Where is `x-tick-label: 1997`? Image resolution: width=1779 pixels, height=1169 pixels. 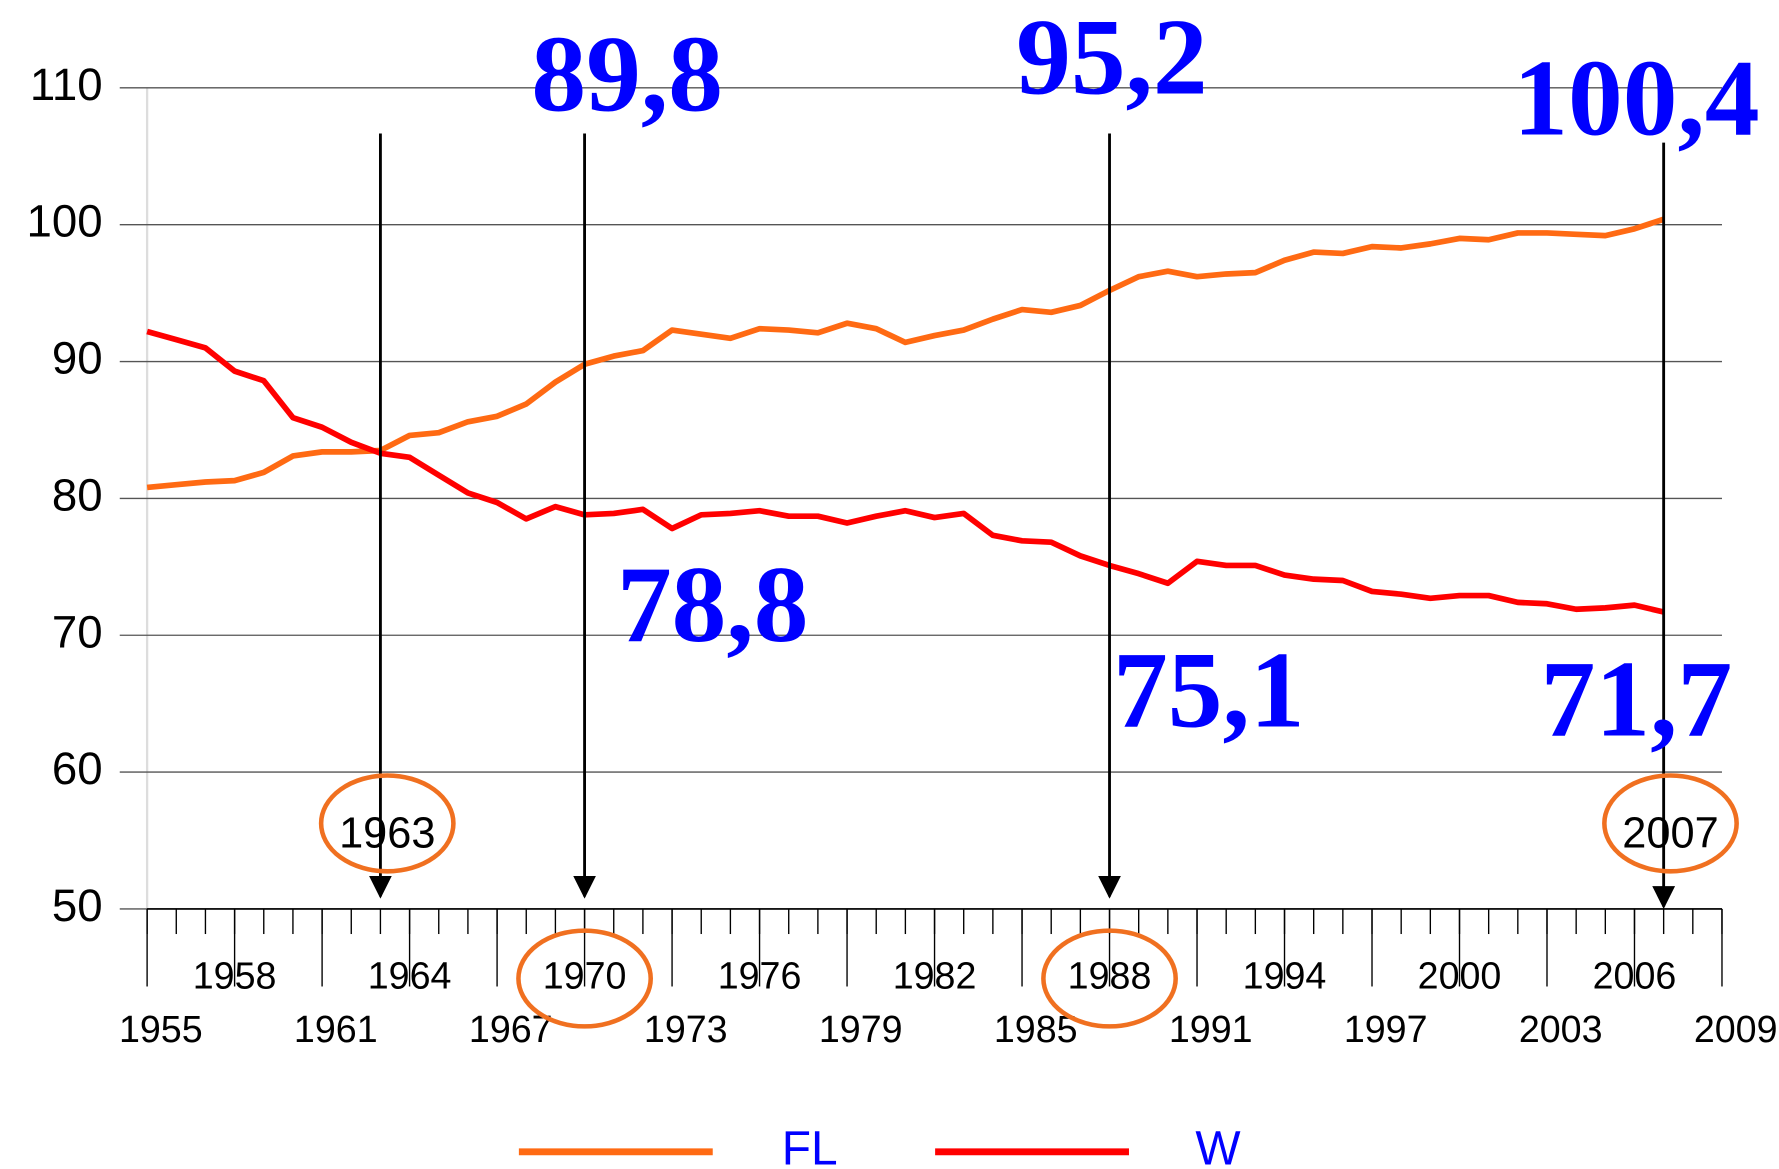 x-tick-label: 1997 is located at coordinates (1386, 1029).